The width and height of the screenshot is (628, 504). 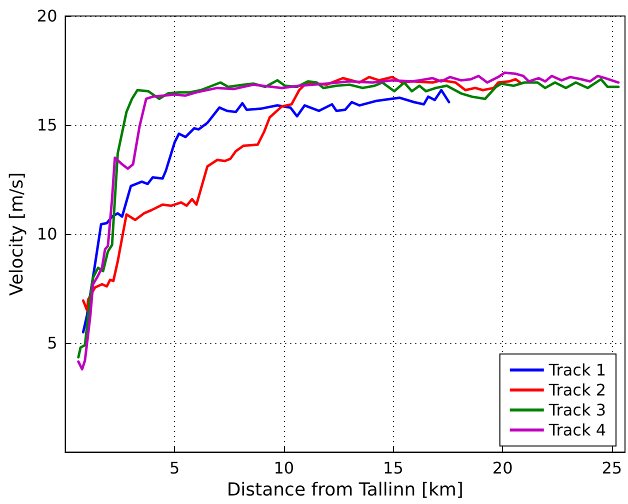 What do you see at coordinates (393, 468) in the screenshot?
I see `x-tick-label: 15` at bounding box center [393, 468].